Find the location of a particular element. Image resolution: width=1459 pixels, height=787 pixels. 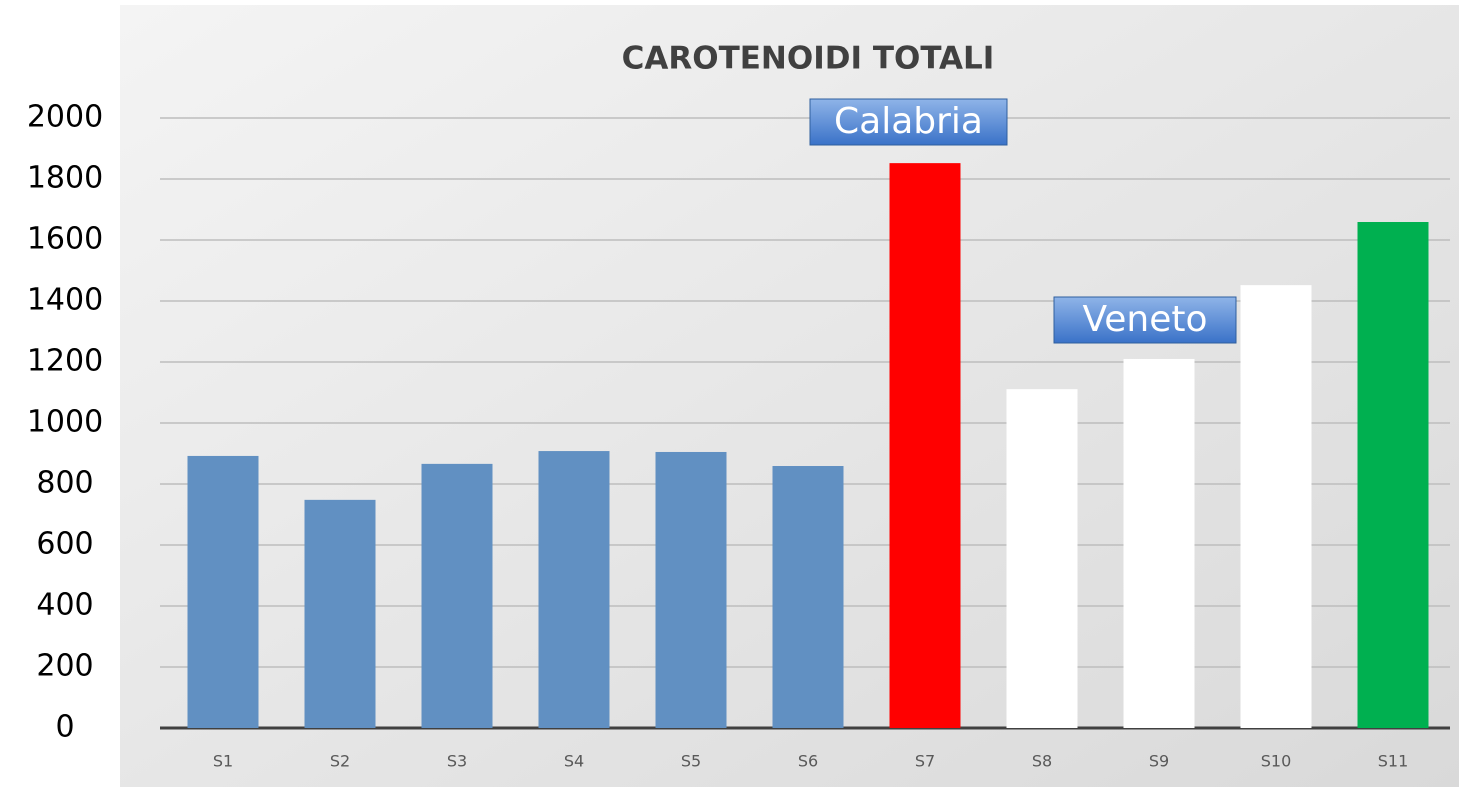

x-tick-label: S7 is located at coordinates (925, 761).